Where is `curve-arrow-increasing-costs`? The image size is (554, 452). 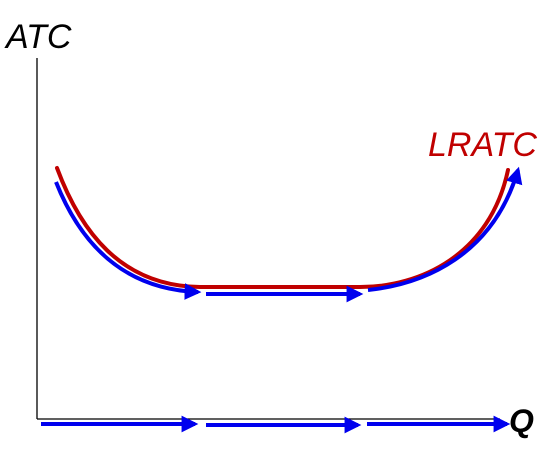 curve-arrow-increasing-costs is located at coordinates (445, 229).